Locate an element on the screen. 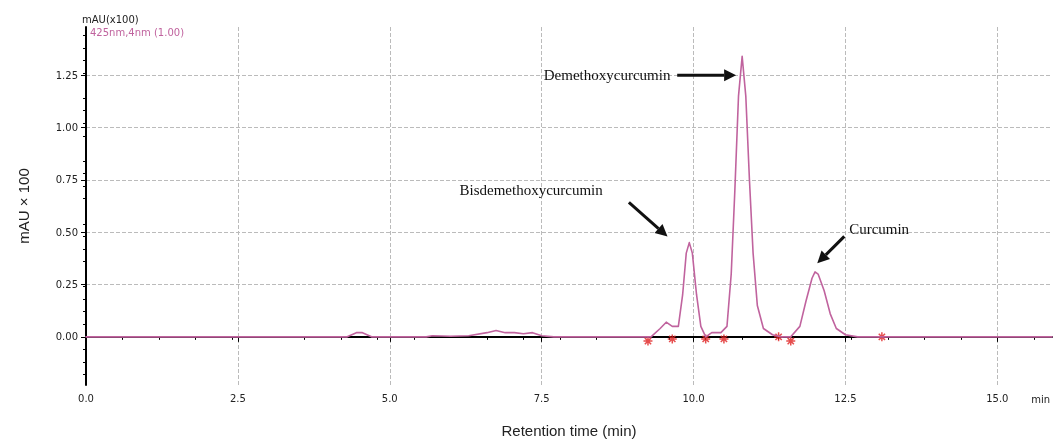 The image size is (1054, 443). y-tick-label: 1.25 is located at coordinates (66, 75).